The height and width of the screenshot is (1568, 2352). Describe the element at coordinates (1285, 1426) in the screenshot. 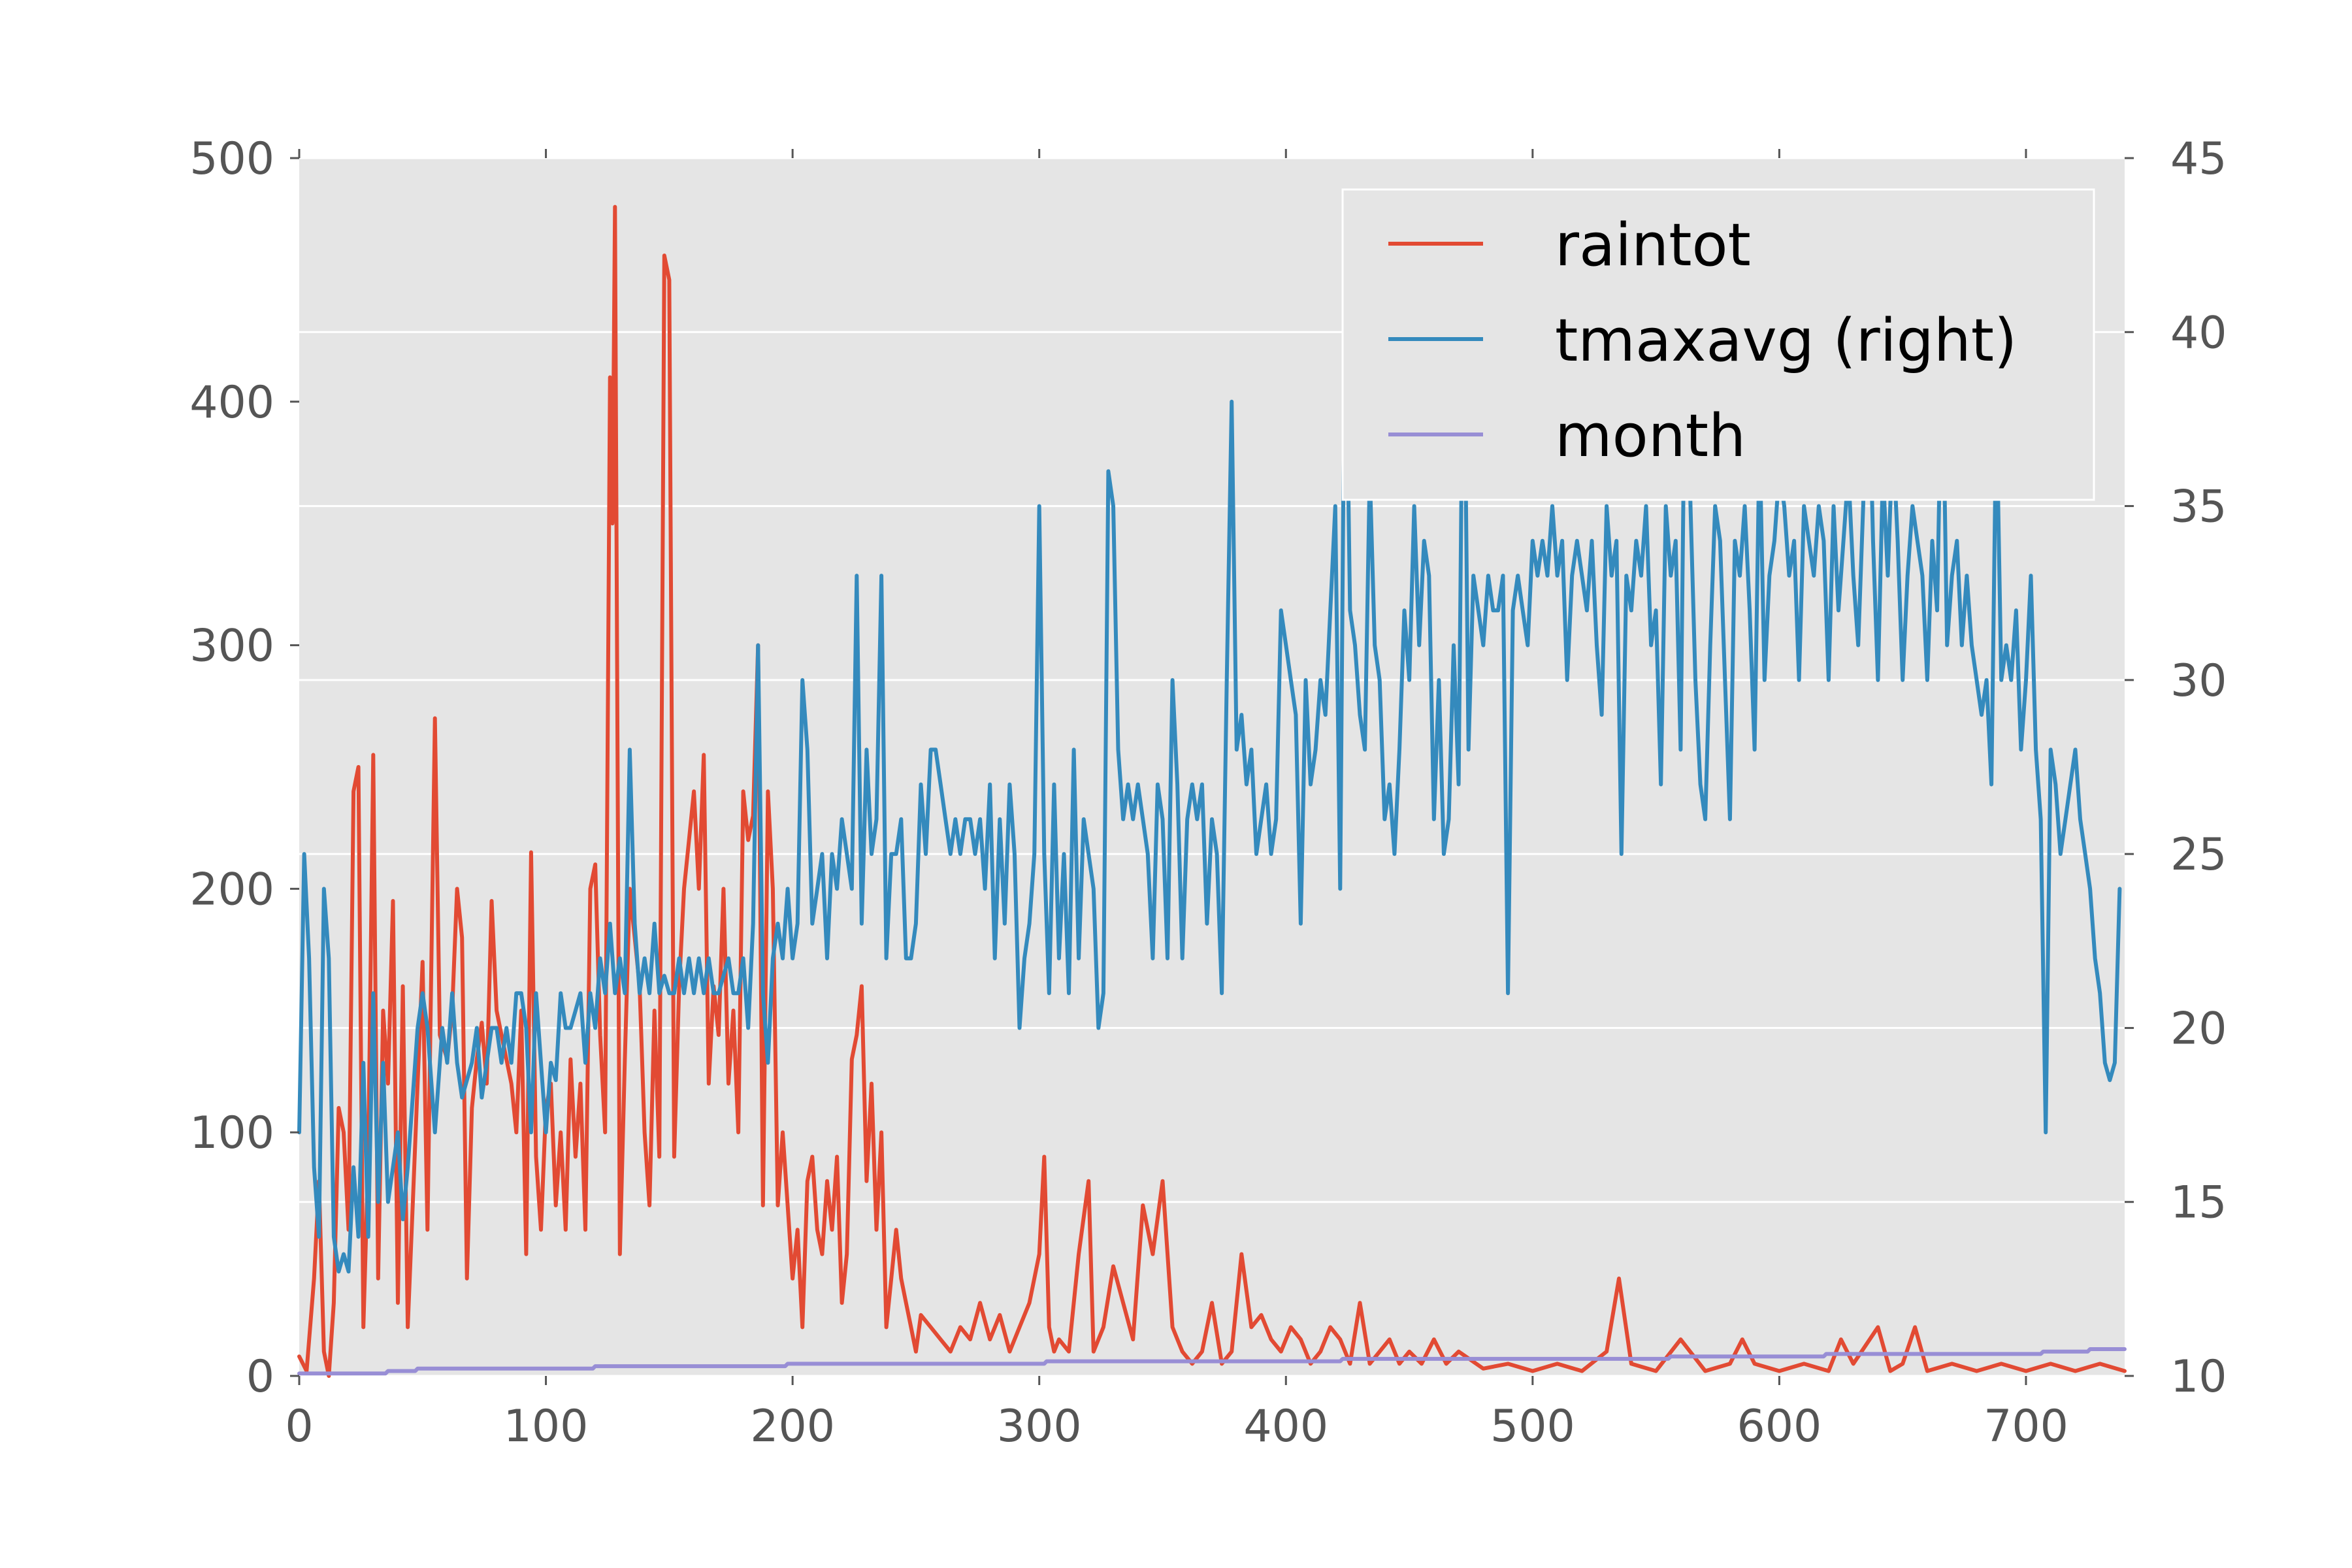

I see `x-tick-label: 400` at that location.